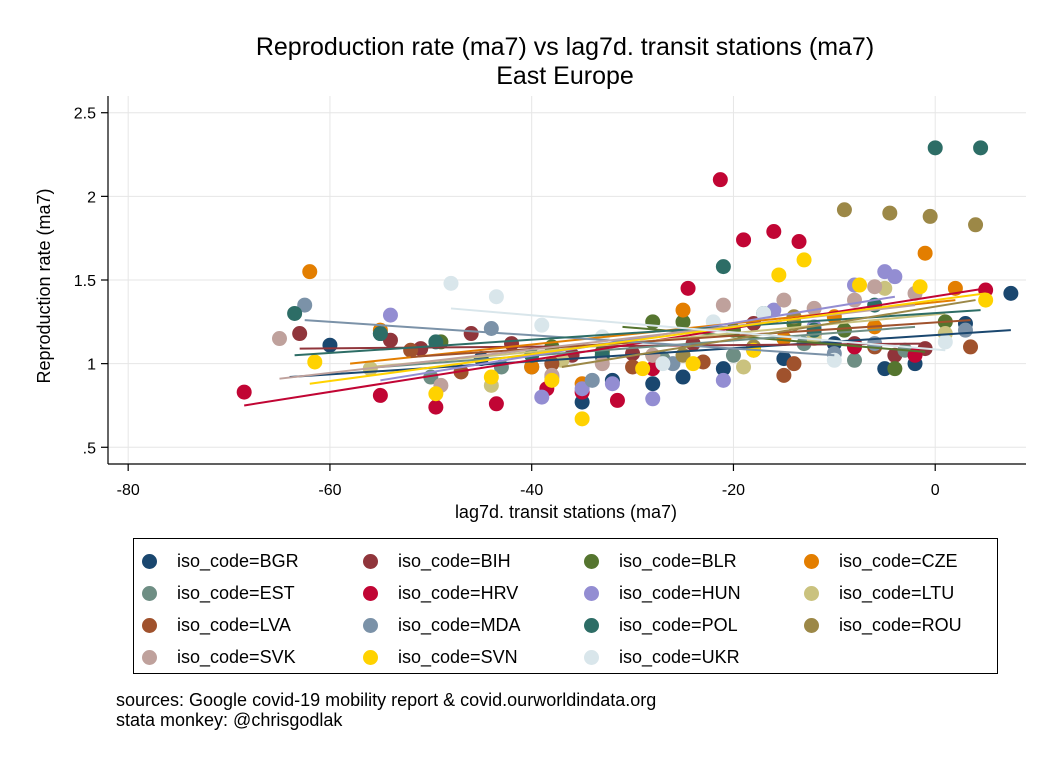  What do you see at coordinates (234, 624) in the screenshot?
I see `legend-label: iso_code=LVA` at bounding box center [234, 624].